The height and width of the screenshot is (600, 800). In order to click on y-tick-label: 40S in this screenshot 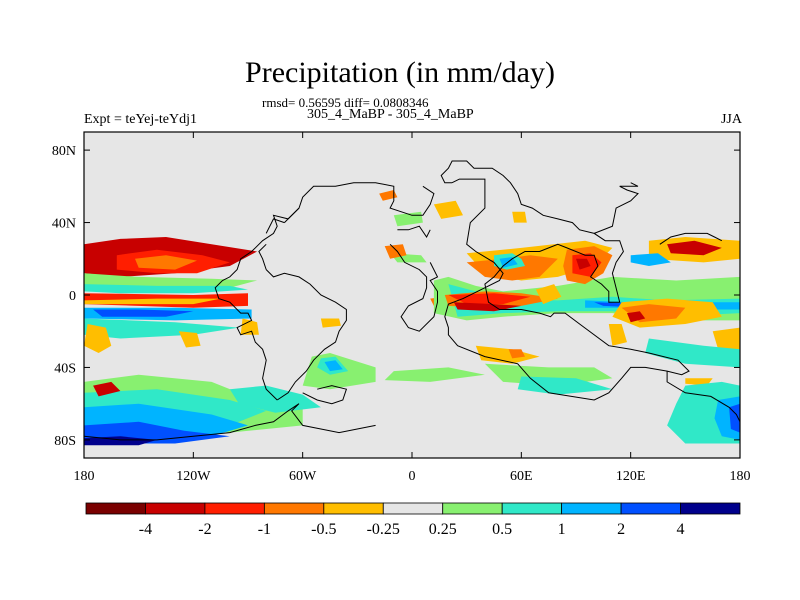, I will do `click(65, 368)`.